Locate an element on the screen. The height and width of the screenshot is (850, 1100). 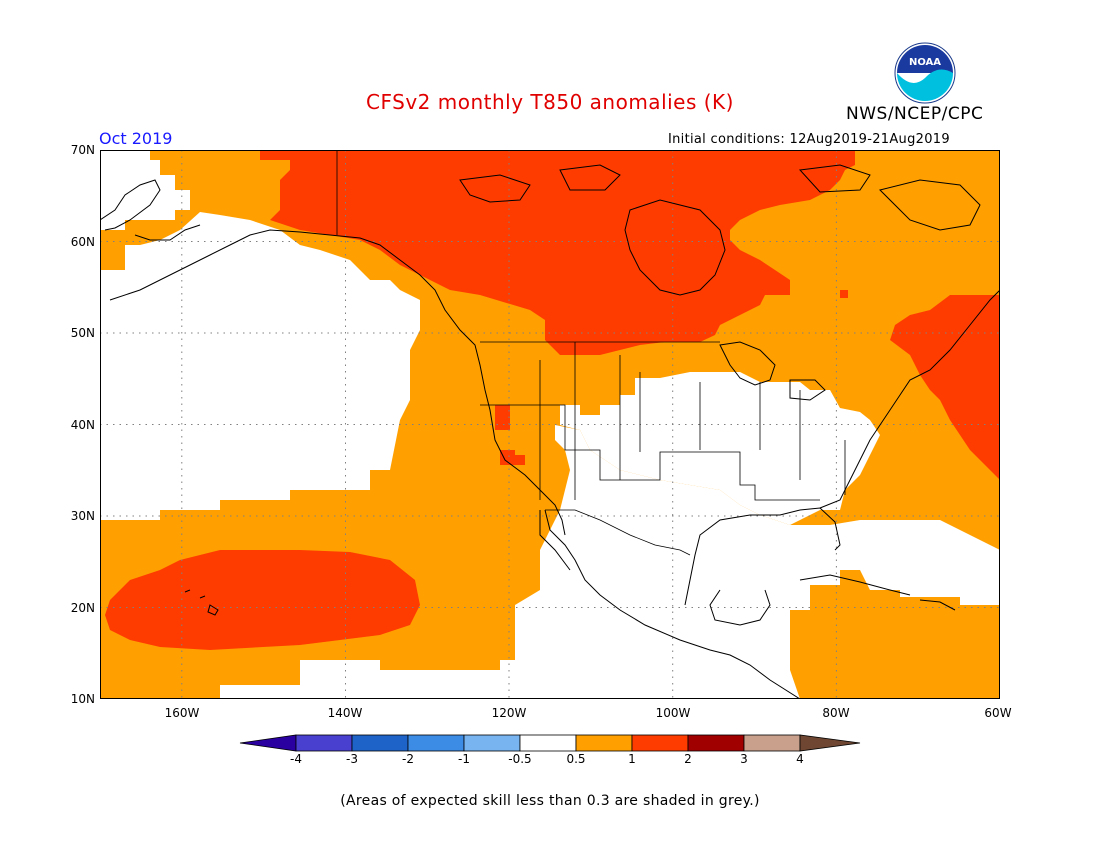
lat-label: 40N is located at coordinates (82, 425).